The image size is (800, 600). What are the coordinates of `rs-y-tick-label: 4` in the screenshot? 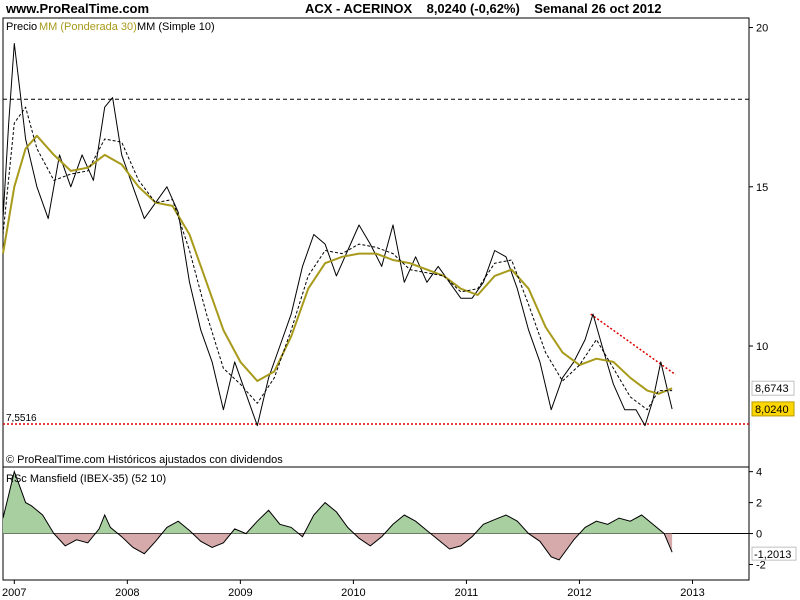 It's located at (759, 473).